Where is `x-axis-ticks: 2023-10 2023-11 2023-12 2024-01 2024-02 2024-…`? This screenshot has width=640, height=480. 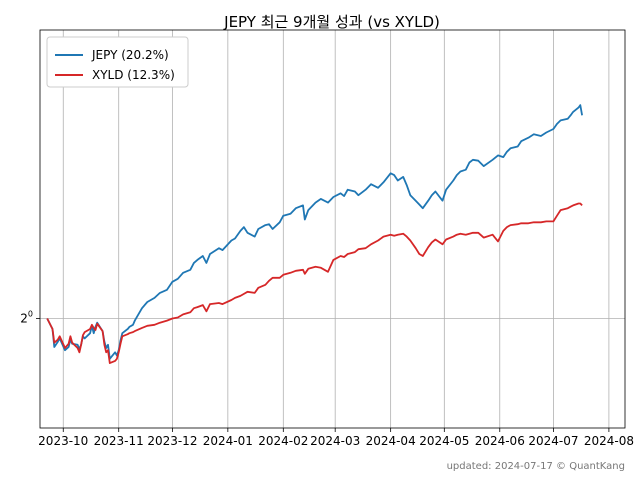 x-axis-ticks: 2023-10 2023-11 2023-12 2024-01 2024-02 2024-… is located at coordinates (336, 438).